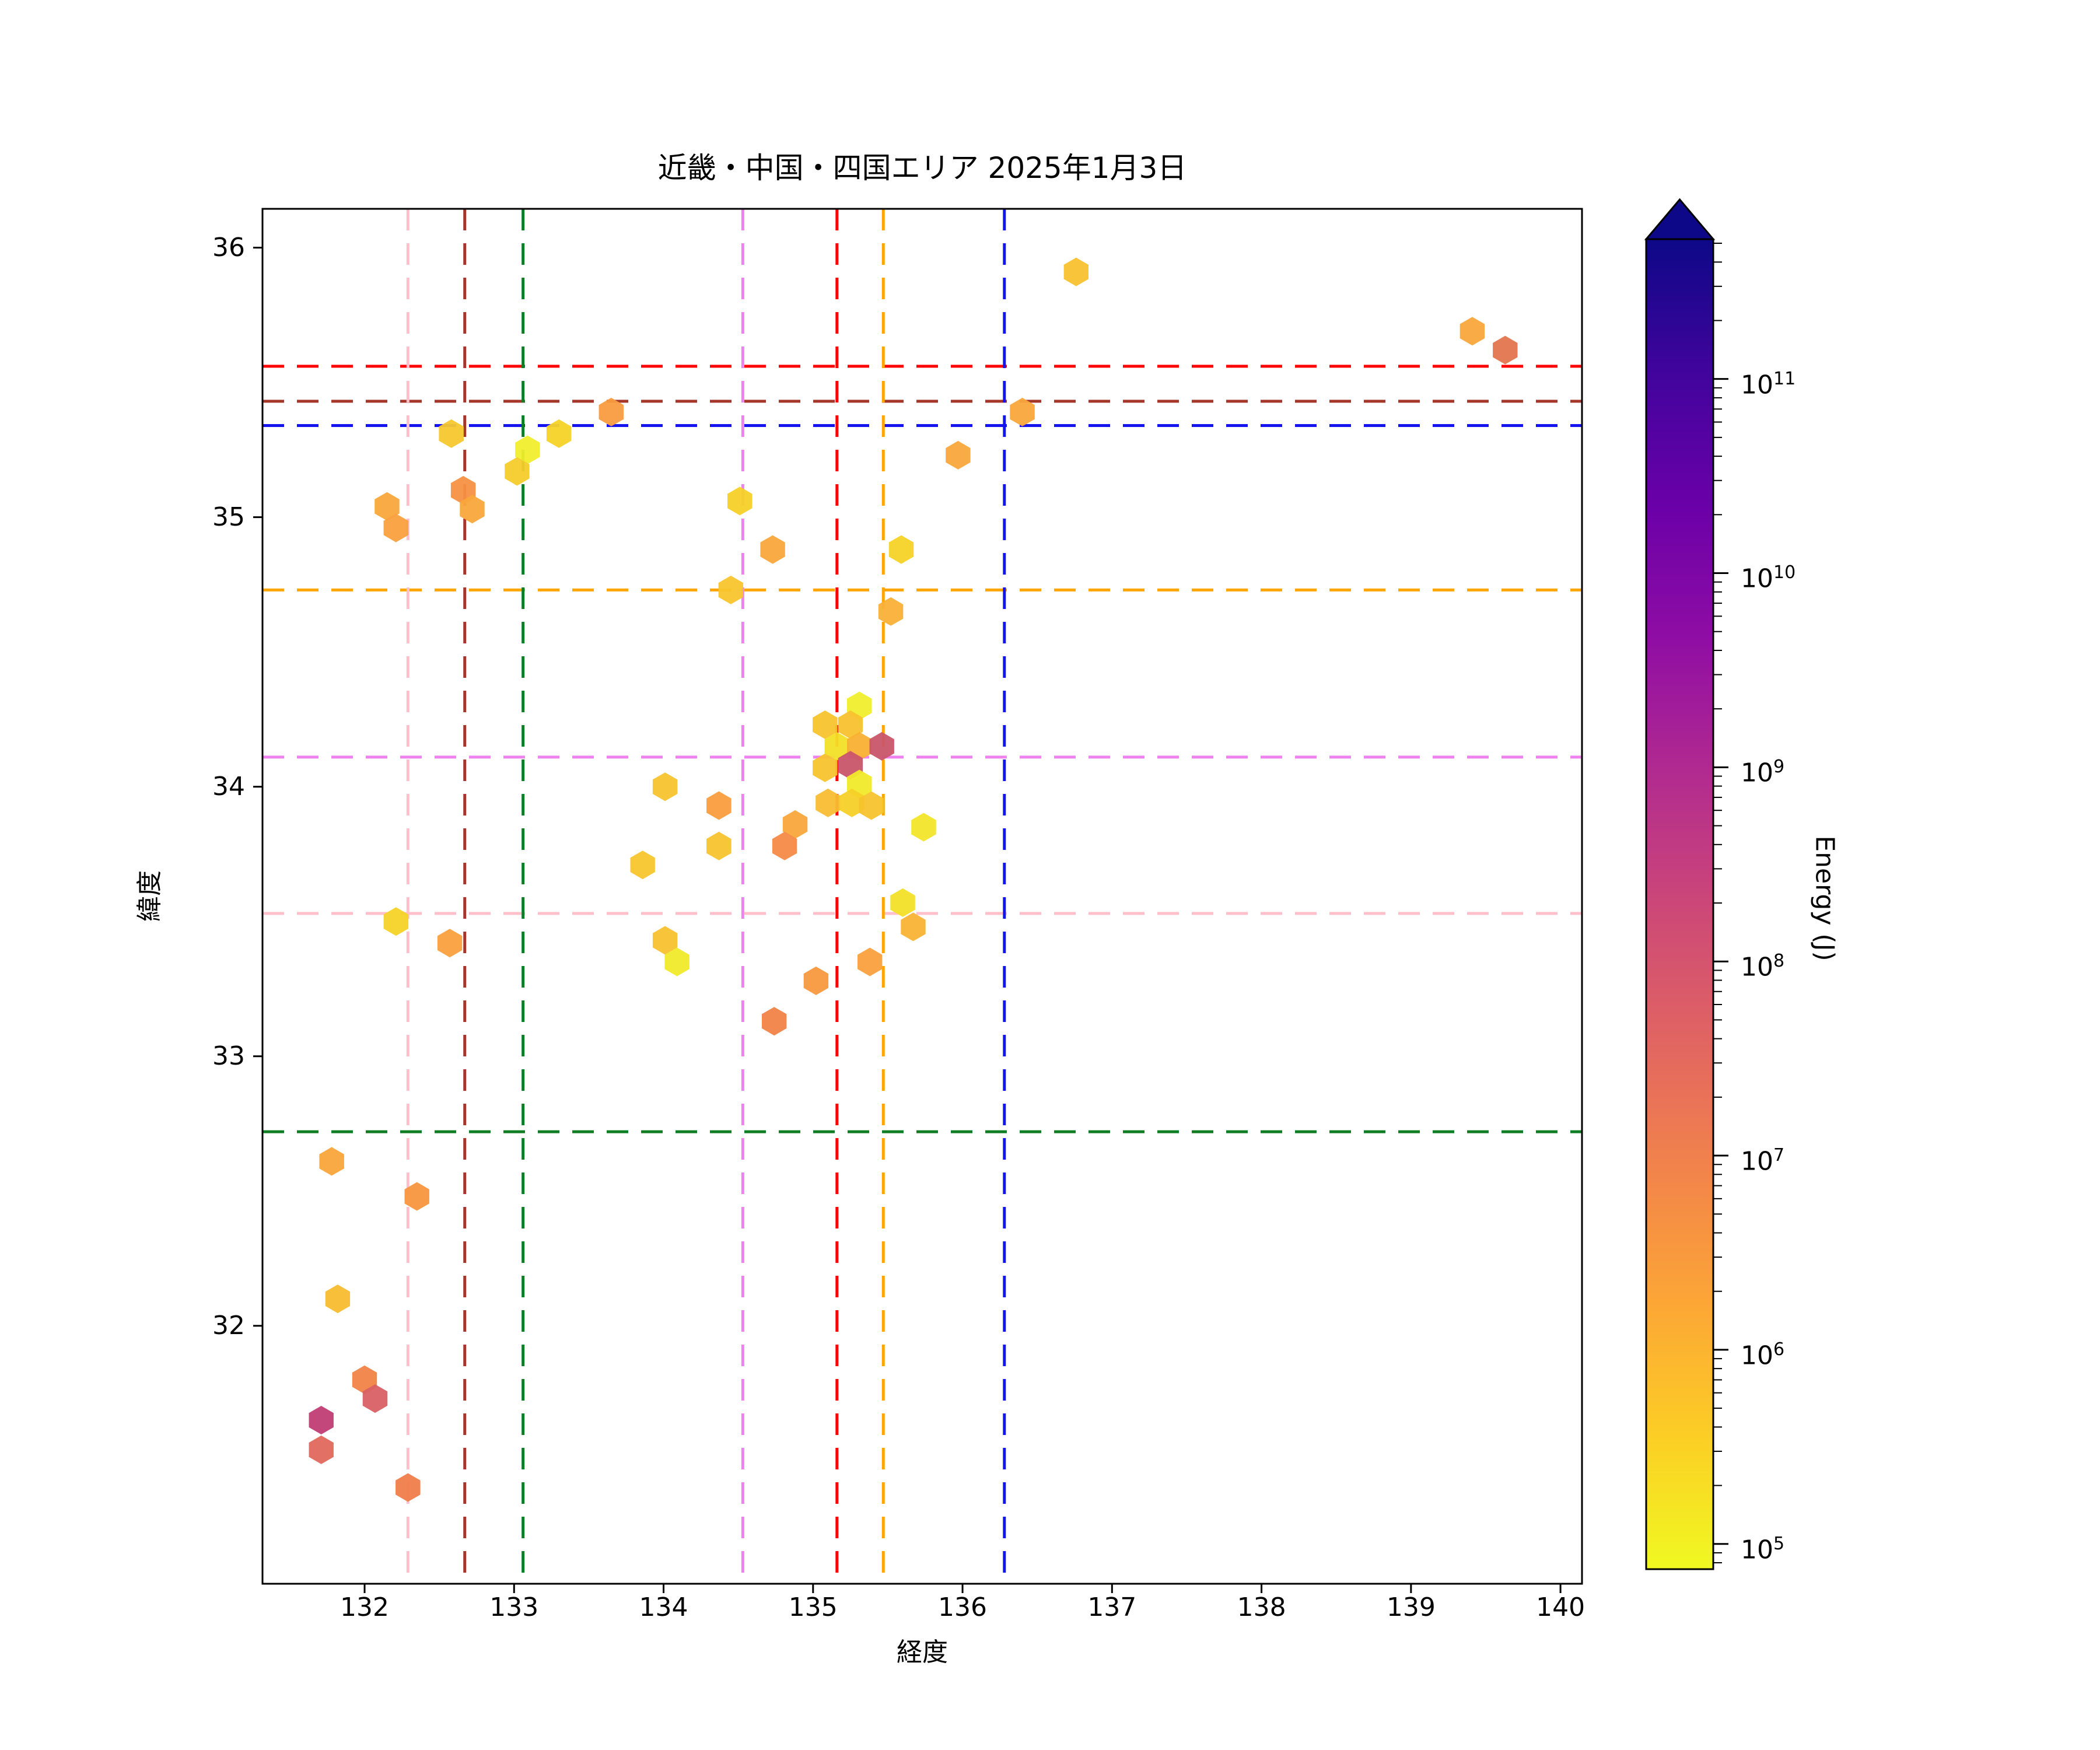 The width and height of the screenshot is (2100, 1750). I want to click on x-tick-label: 137, so click(1112, 1607).